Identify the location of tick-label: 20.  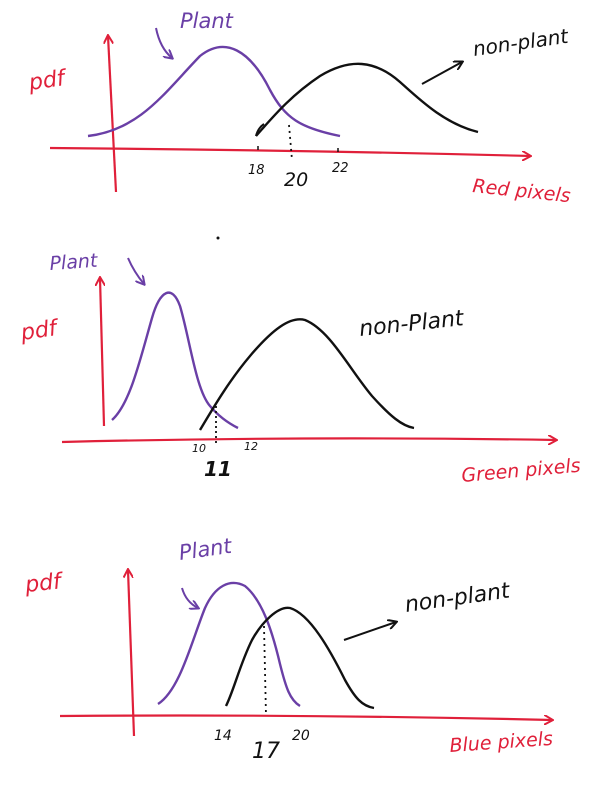
(301, 736).